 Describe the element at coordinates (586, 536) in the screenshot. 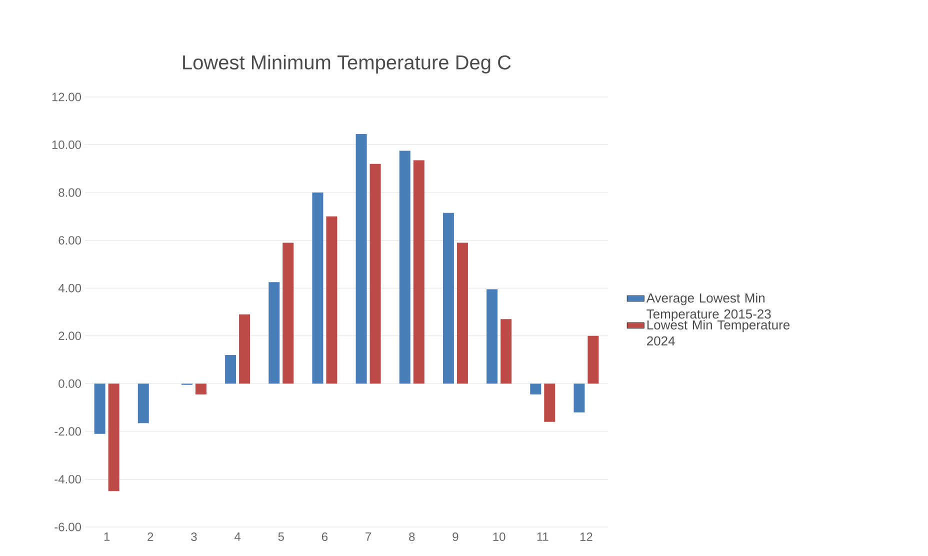

I see `x-tick-label: 12` at that location.